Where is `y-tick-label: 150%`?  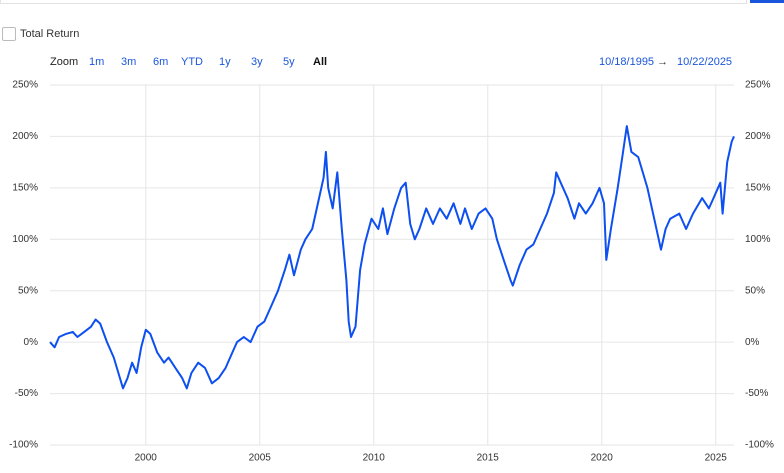
y-tick-label: 150% is located at coordinates (25, 187).